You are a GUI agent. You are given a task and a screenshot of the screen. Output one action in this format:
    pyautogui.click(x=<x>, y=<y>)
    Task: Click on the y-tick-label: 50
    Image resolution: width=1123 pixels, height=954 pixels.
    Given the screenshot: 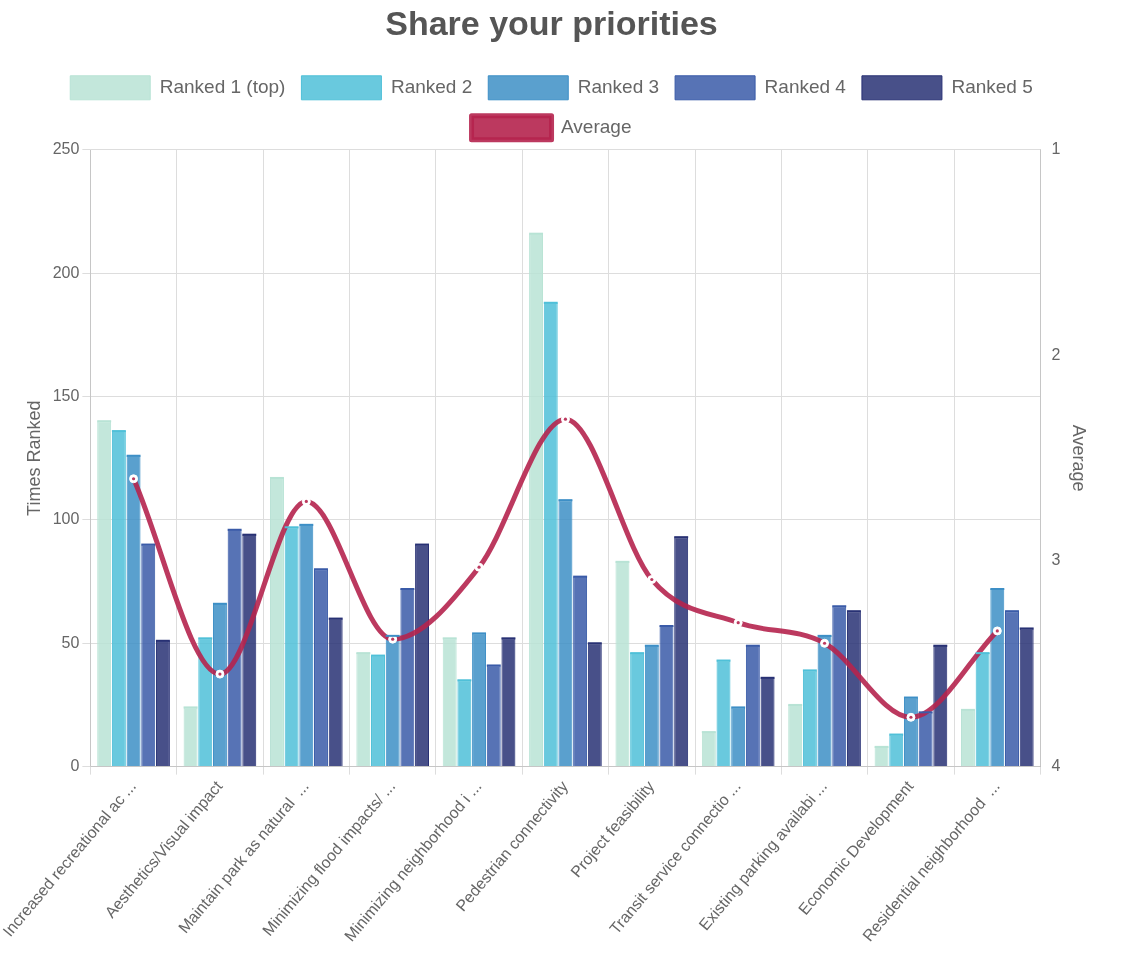 What is the action you would take?
    pyautogui.click(x=70, y=642)
    